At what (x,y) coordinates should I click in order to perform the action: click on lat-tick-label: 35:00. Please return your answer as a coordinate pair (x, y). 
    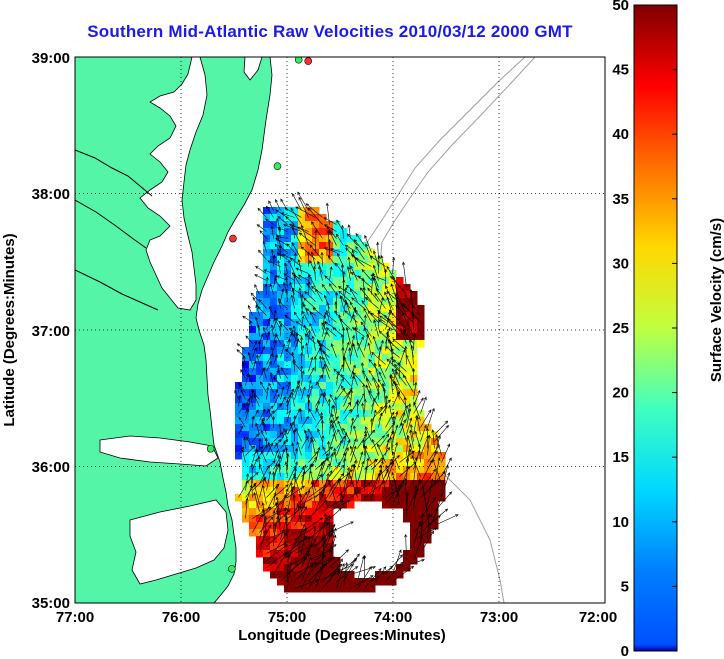
    Looking at the image, I should click on (51, 603).